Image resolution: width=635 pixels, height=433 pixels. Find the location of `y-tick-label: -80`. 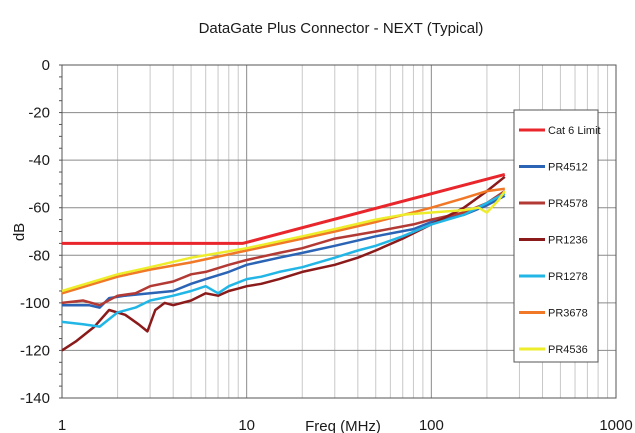

y-tick-label: -80 is located at coordinates (39, 255).